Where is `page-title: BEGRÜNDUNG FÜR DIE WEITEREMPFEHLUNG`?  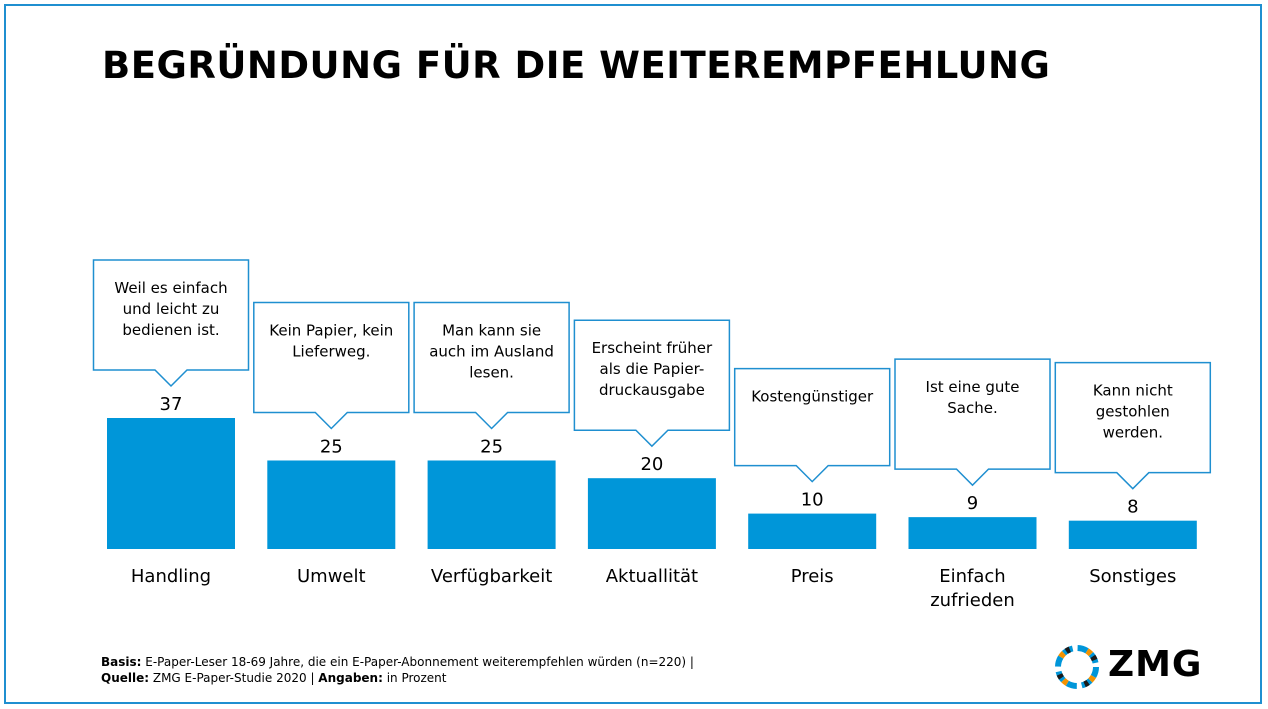 page-title: BEGRÜNDUNG FÜR DIE WEITEREMPFEHLUNG is located at coordinates (576, 65).